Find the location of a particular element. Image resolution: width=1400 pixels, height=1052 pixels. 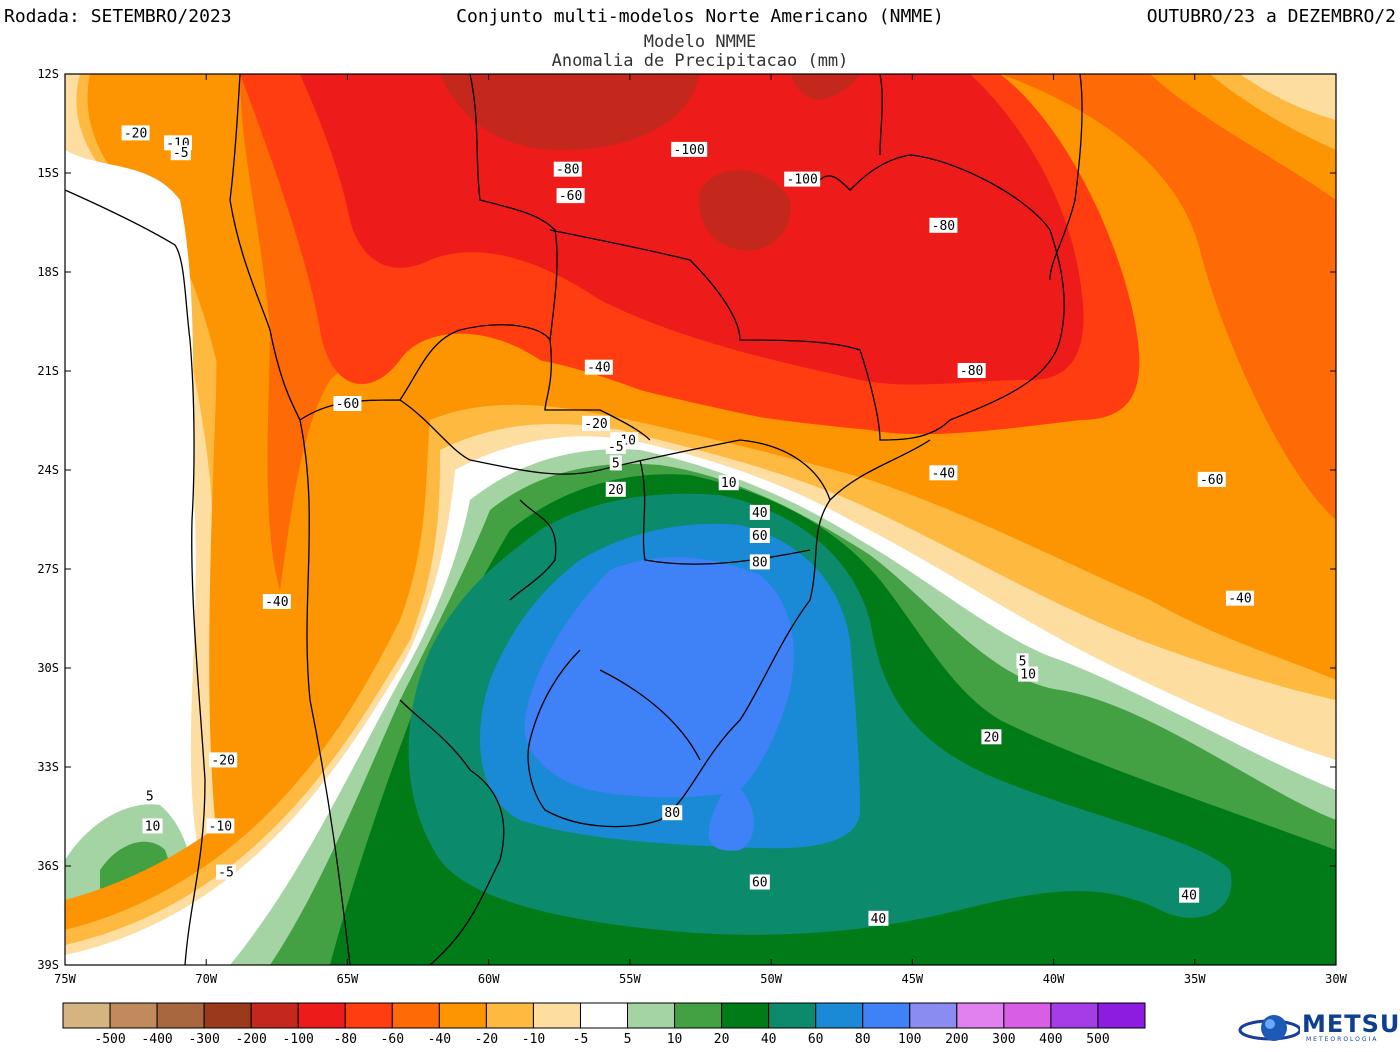

colorbar-label: -80 is located at coordinates (345, 1039).